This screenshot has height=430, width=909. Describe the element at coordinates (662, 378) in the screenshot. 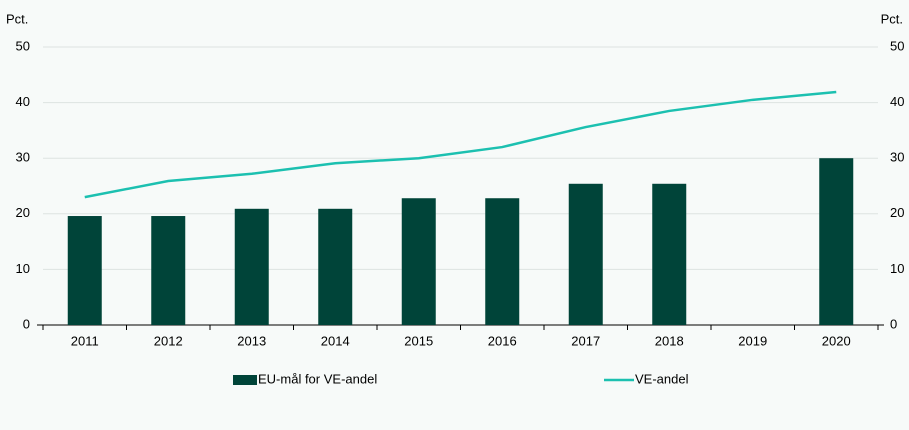

I see `legend-label: VE-andel` at that location.